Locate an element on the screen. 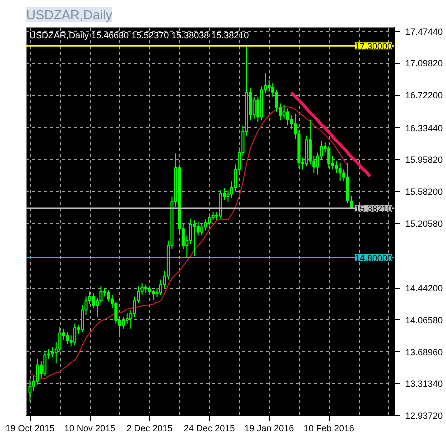 This screenshot has width=446, height=436. y-tick-label: 15.95820 is located at coordinates (425, 160).